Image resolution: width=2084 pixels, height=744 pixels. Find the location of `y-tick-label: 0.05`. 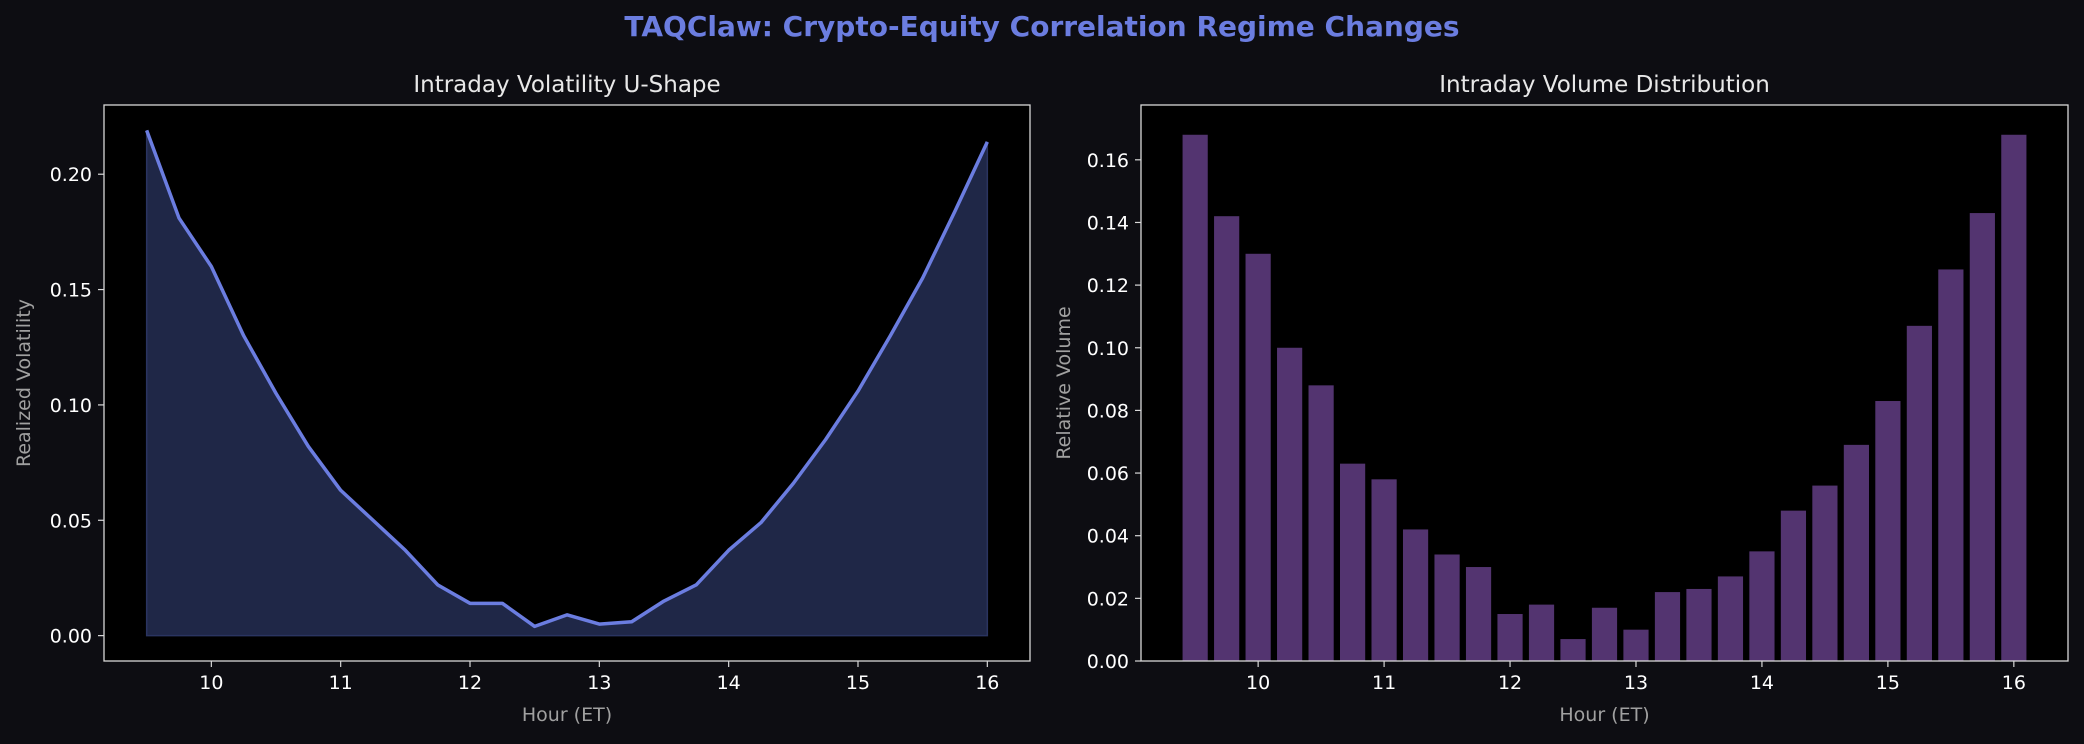

y-tick-label: 0.05 is located at coordinates (71, 521).